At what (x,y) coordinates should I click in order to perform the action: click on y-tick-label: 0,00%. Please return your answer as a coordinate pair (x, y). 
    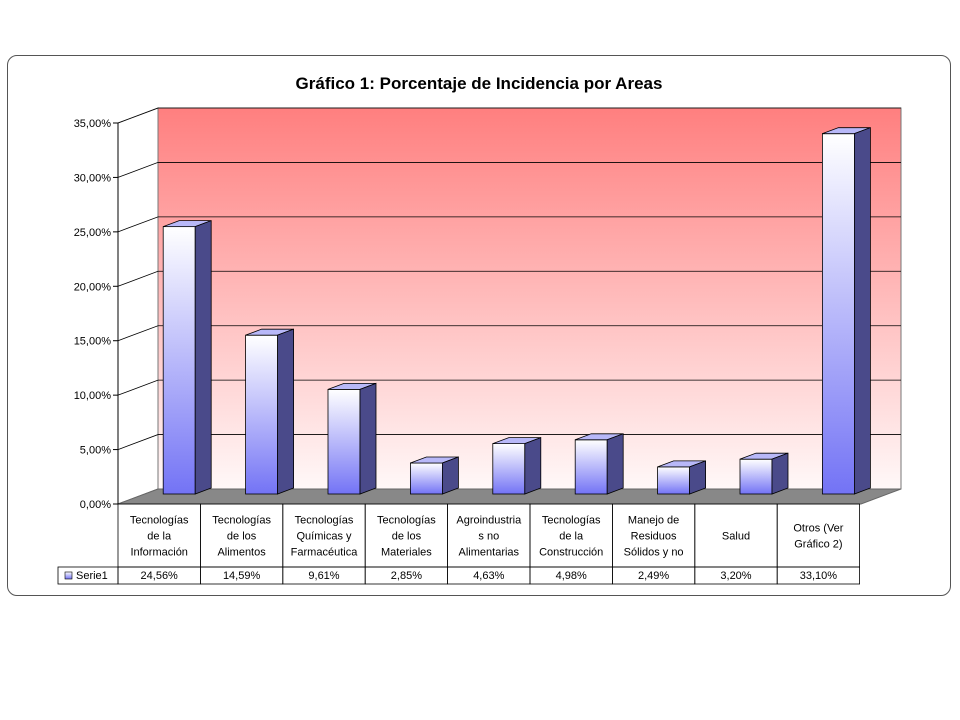
    Looking at the image, I should click on (95, 505).